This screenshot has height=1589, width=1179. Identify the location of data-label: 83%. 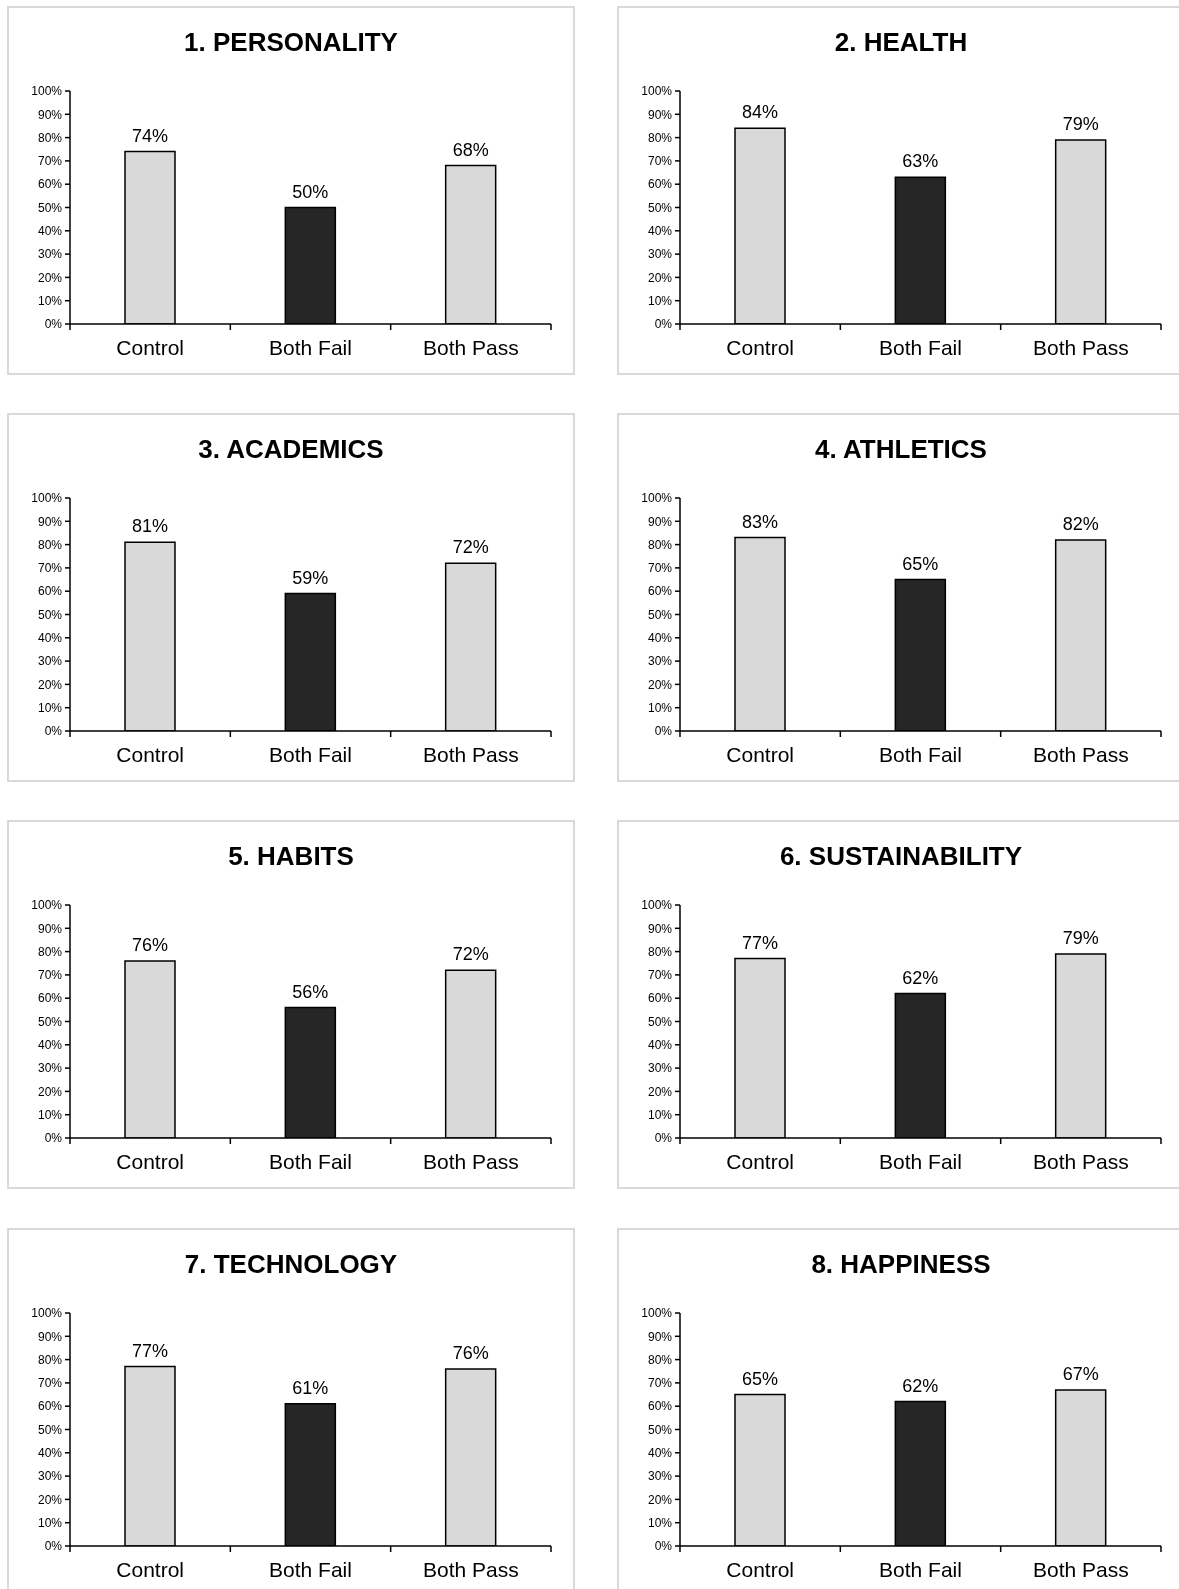
(760, 521).